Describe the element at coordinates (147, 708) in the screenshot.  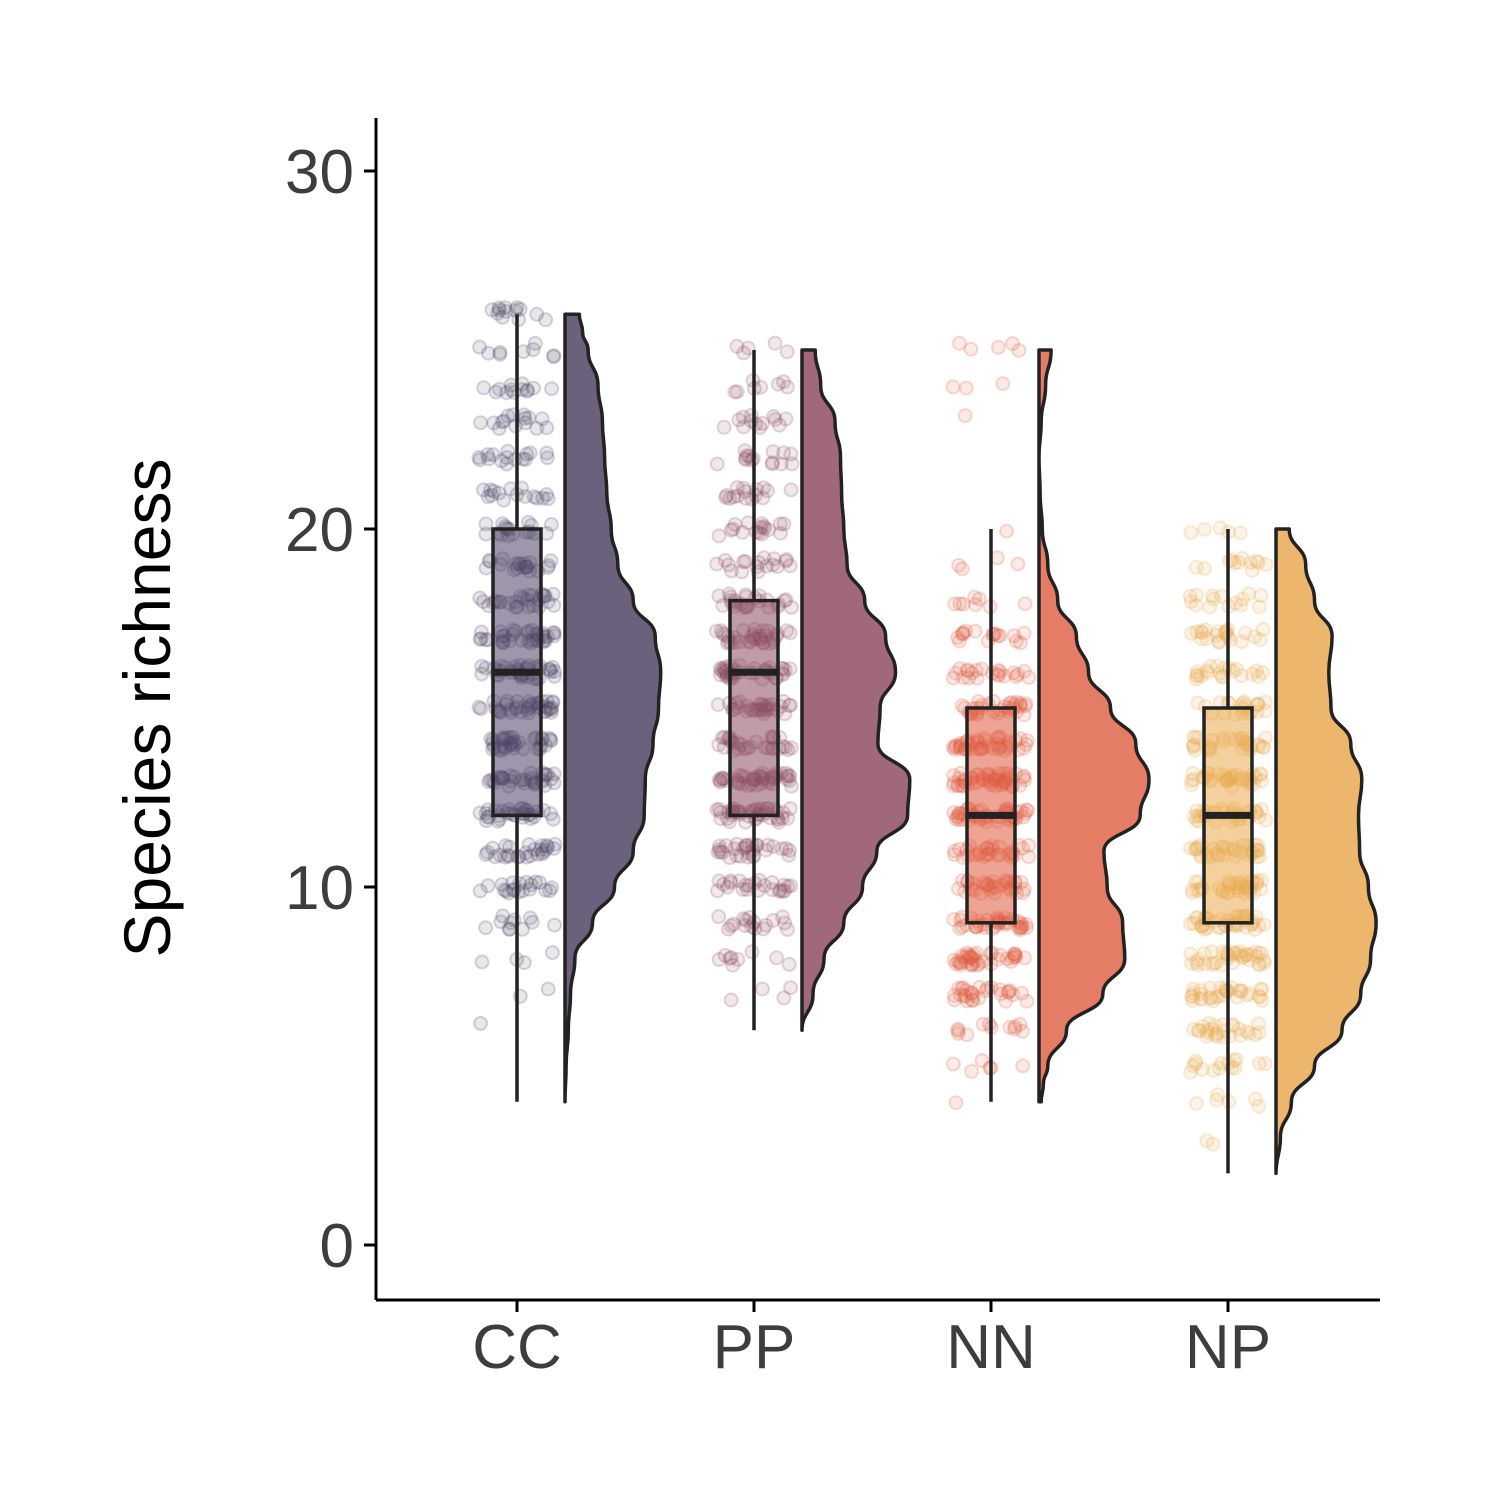
I see `y-axis-title: Species richness` at that location.